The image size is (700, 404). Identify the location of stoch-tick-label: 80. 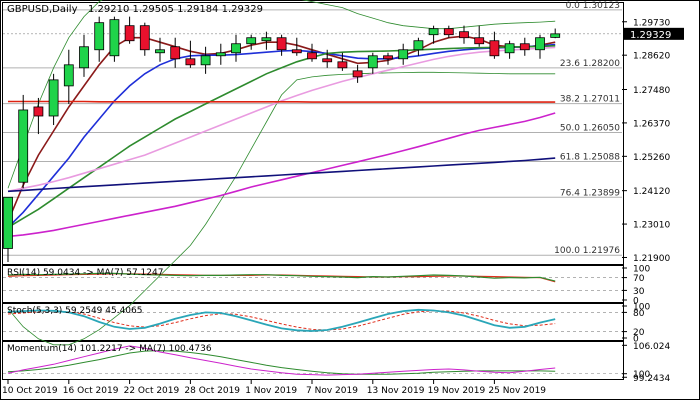
(639, 314).